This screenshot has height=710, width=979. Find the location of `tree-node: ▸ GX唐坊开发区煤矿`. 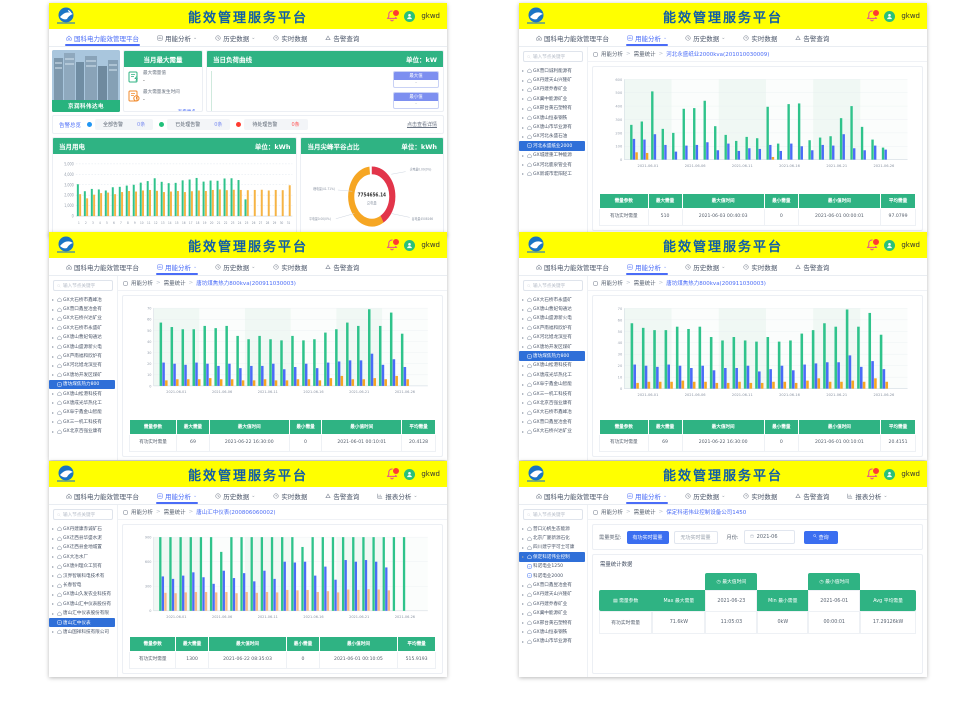

tree-node: ▸ GX唐坊开发区煤矿 is located at coordinates (83, 374).